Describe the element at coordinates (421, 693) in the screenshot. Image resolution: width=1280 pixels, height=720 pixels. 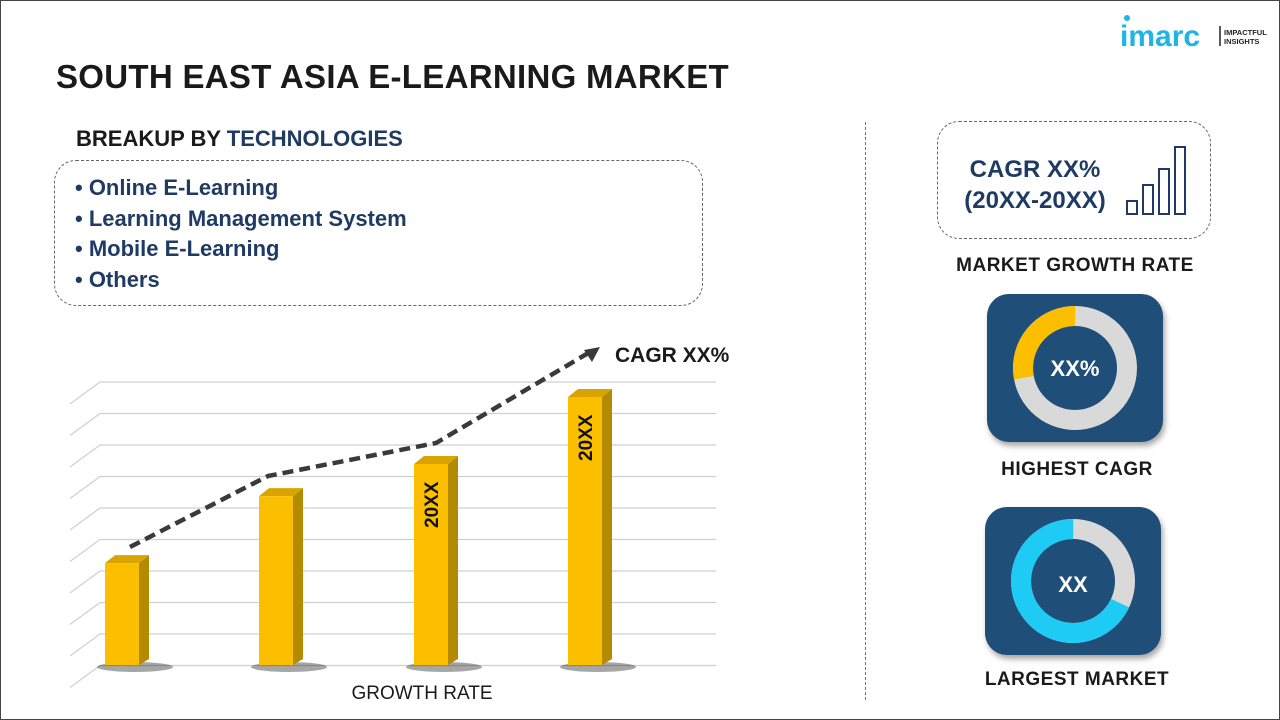
I see `x-axis-label: GROWTH RATE` at that location.